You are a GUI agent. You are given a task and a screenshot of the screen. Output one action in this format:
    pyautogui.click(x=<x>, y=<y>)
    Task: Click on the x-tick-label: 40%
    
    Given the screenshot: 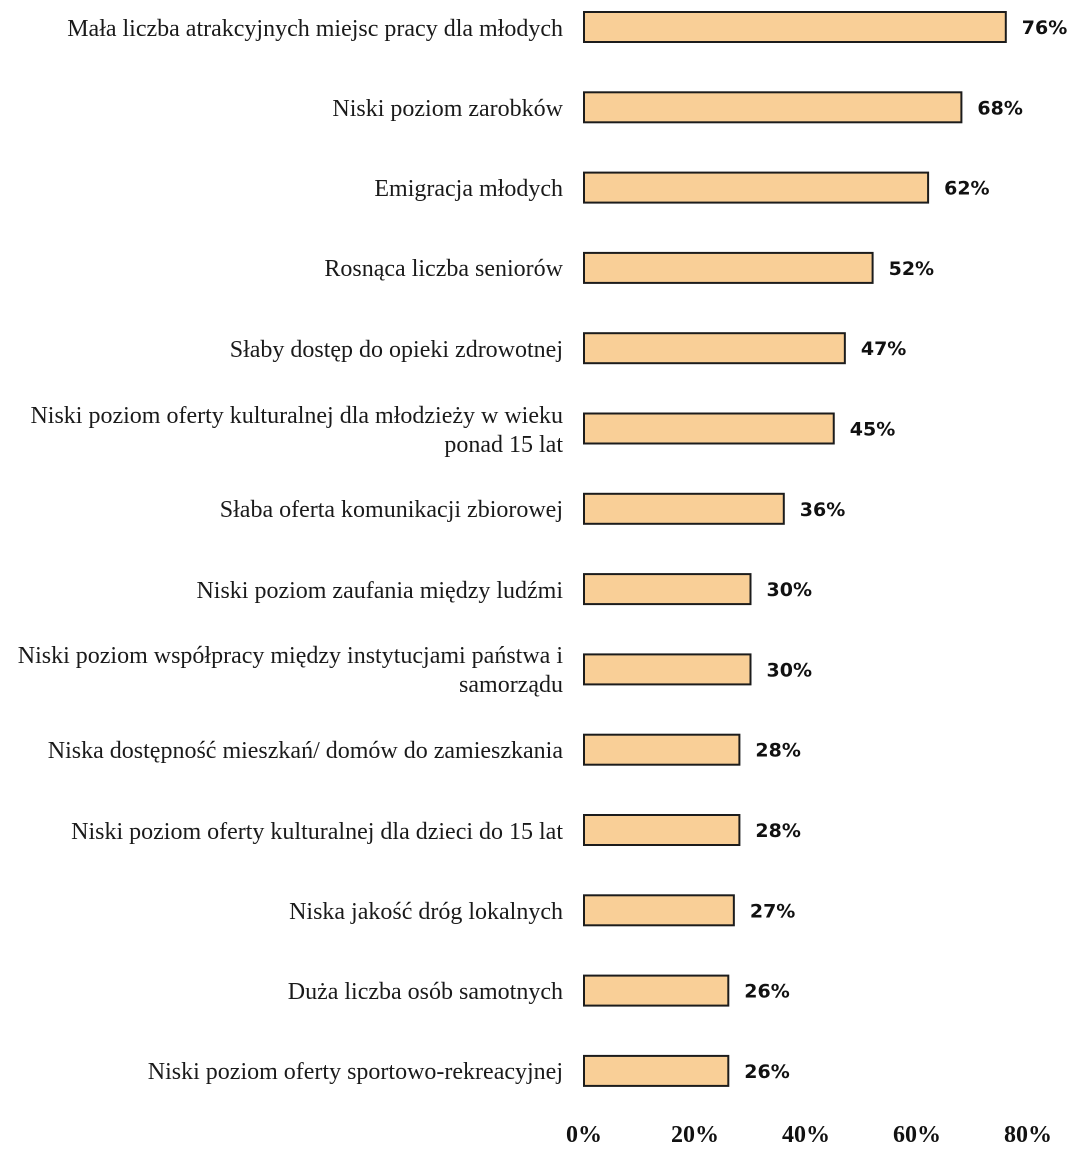 What is the action you would take?
    pyautogui.click(x=806, y=1135)
    